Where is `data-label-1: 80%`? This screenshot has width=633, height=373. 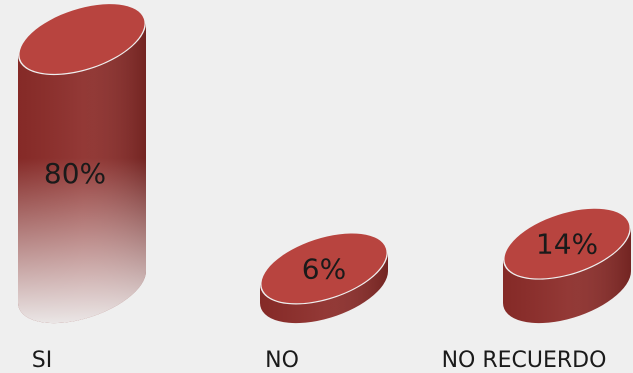 data-label-1: 80% is located at coordinates (75, 173).